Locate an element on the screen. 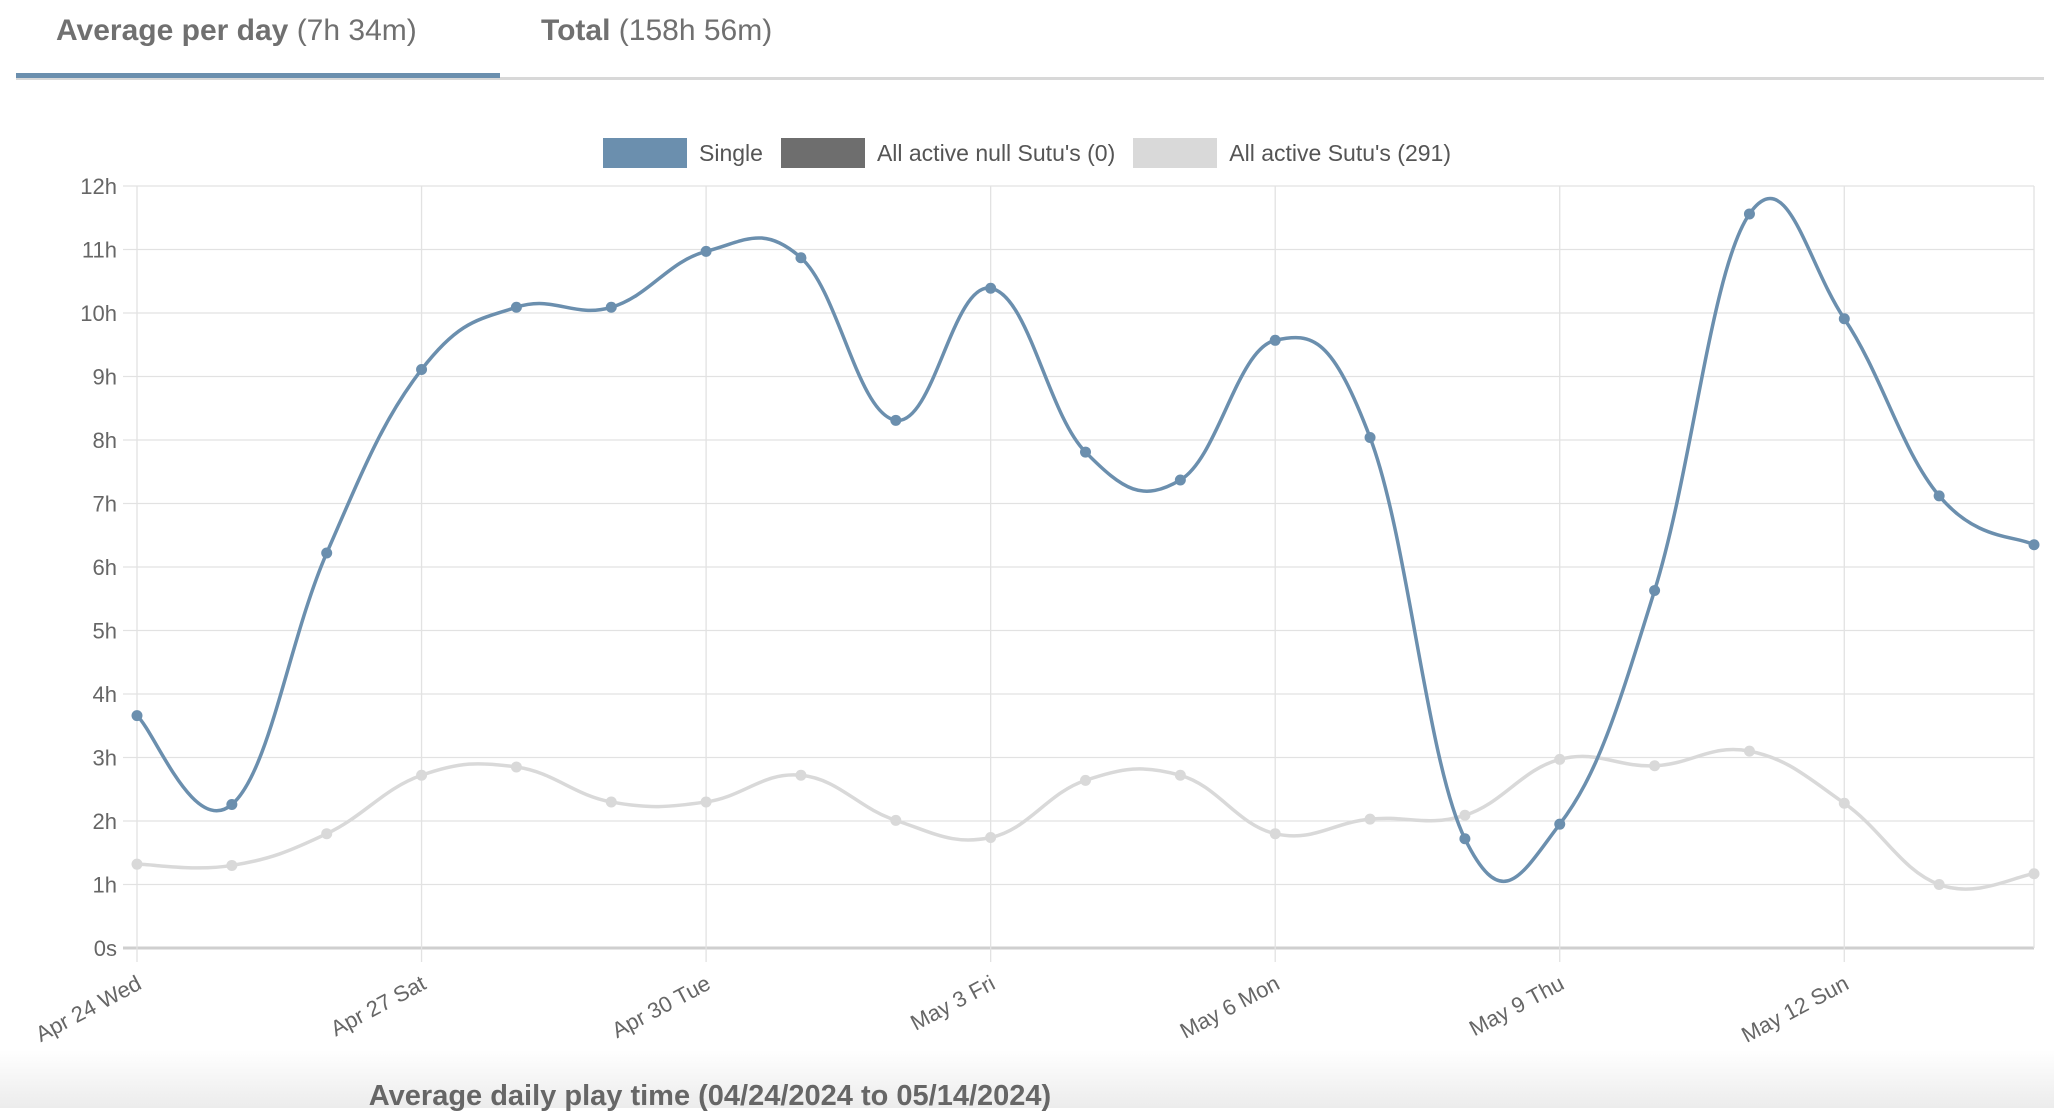 The height and width of the screenshot is (1113, 2054). tab-value: (158h 56m) is located at coordinates (695, 30).